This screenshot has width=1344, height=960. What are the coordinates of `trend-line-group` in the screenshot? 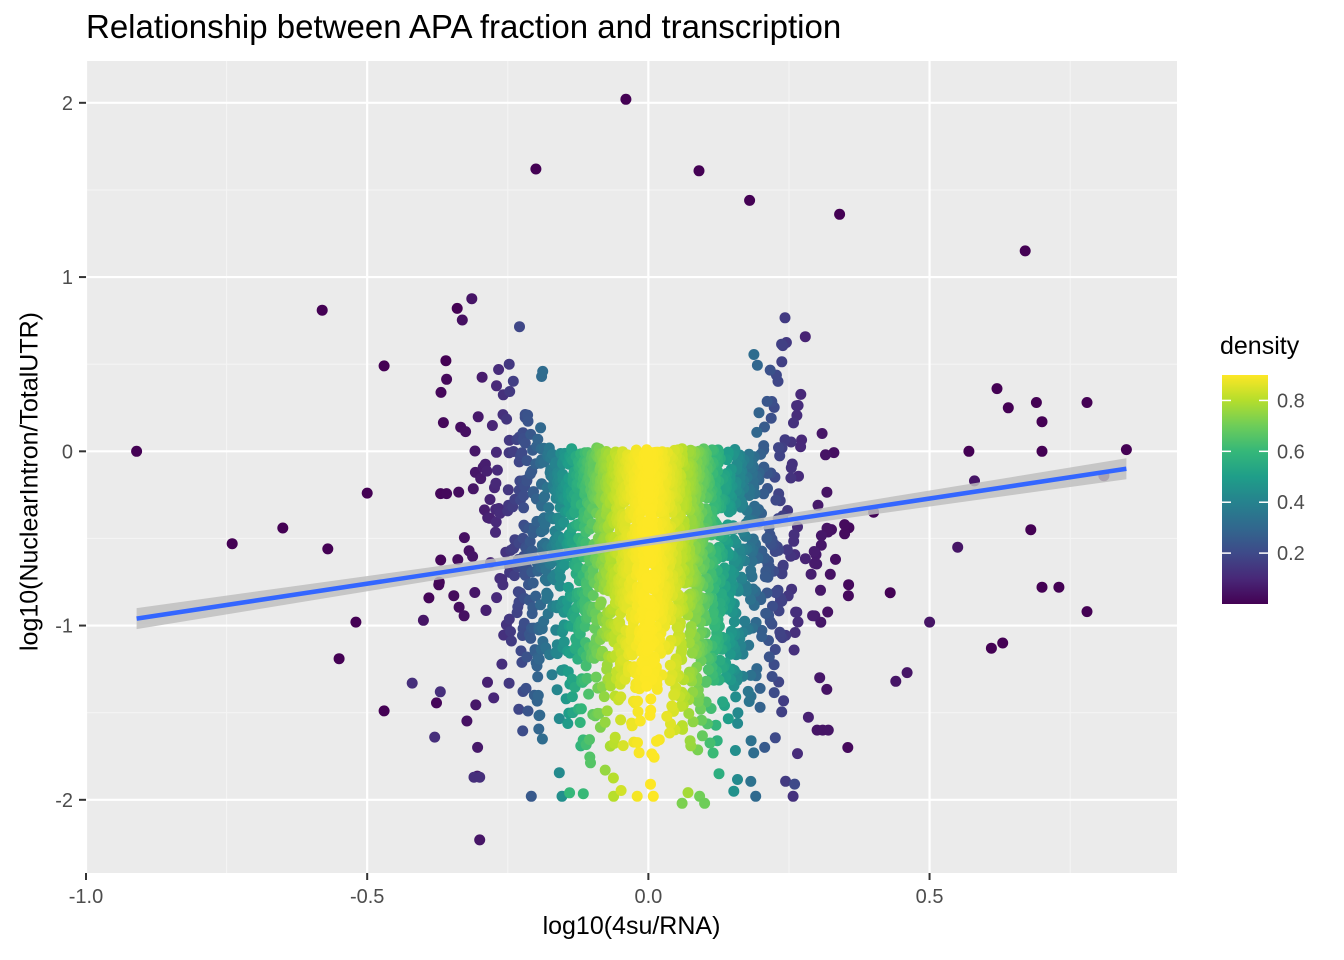 It's located at (631, 544).